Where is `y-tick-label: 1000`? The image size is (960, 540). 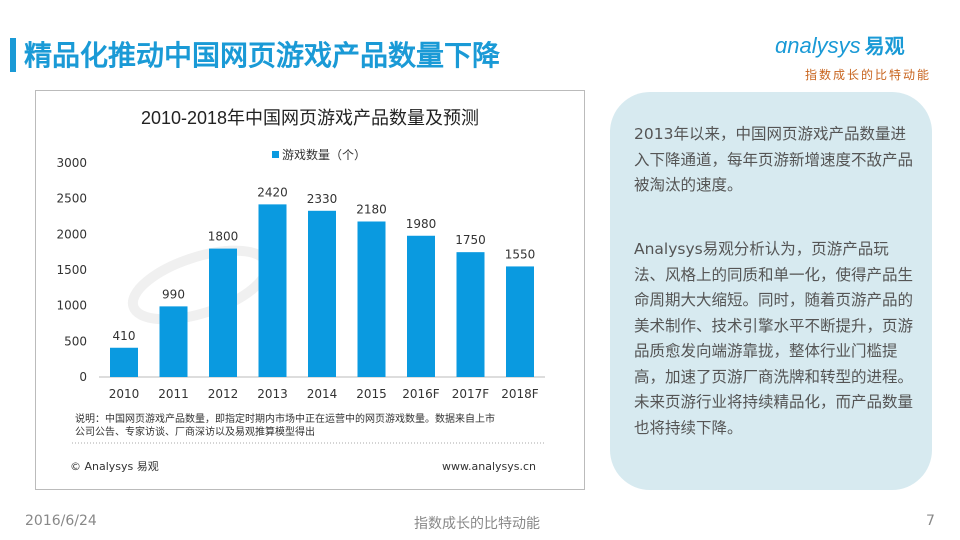
y-tick-label: 1000 is located at coordinates (71, 306).